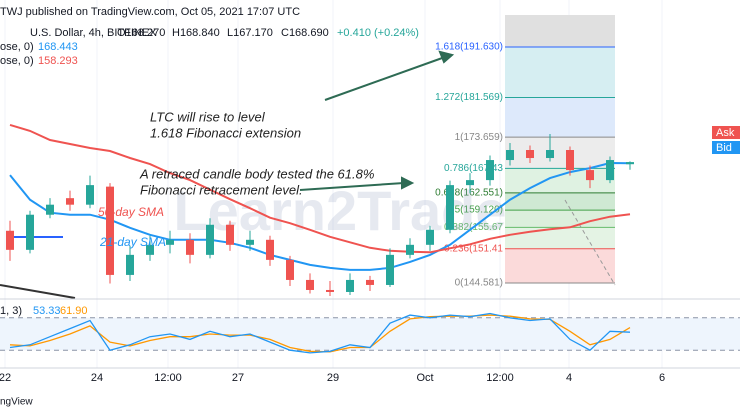 This screenshot has width=740, height=416. I want to click on x-tick-label: 6, so click(662, 378).